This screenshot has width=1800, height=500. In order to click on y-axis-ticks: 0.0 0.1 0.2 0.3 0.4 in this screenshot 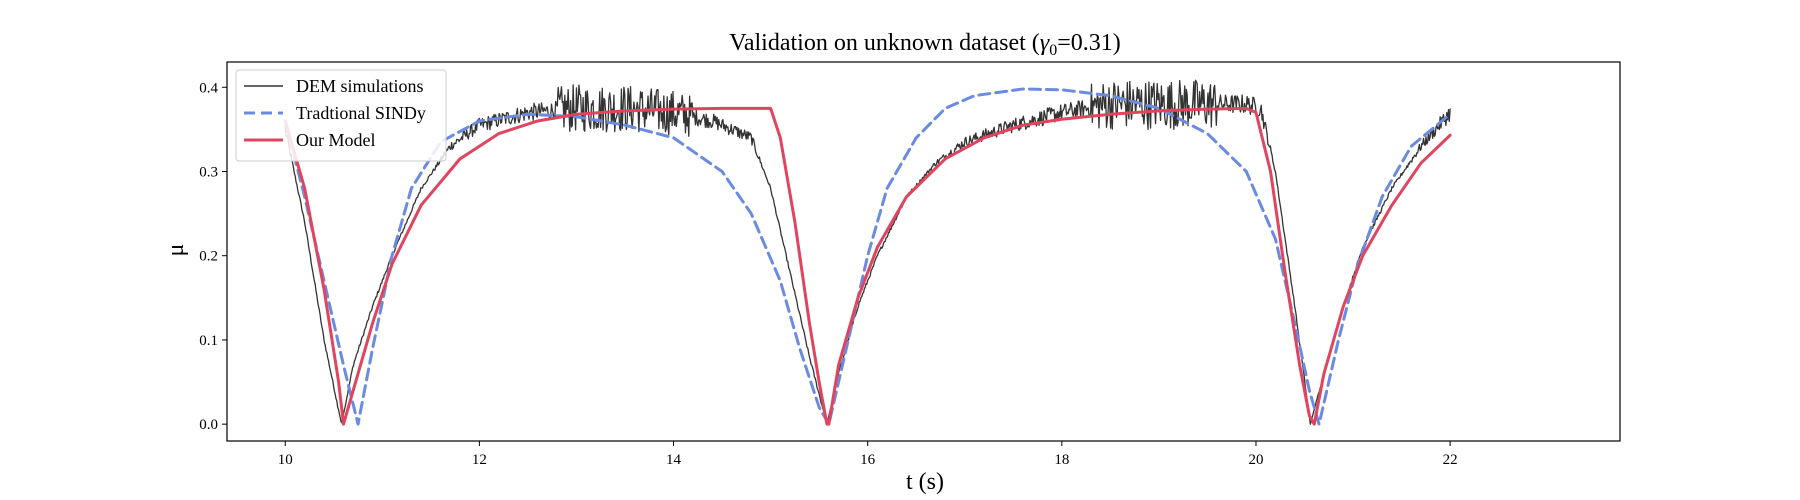, I will do `click(213, 256)`.